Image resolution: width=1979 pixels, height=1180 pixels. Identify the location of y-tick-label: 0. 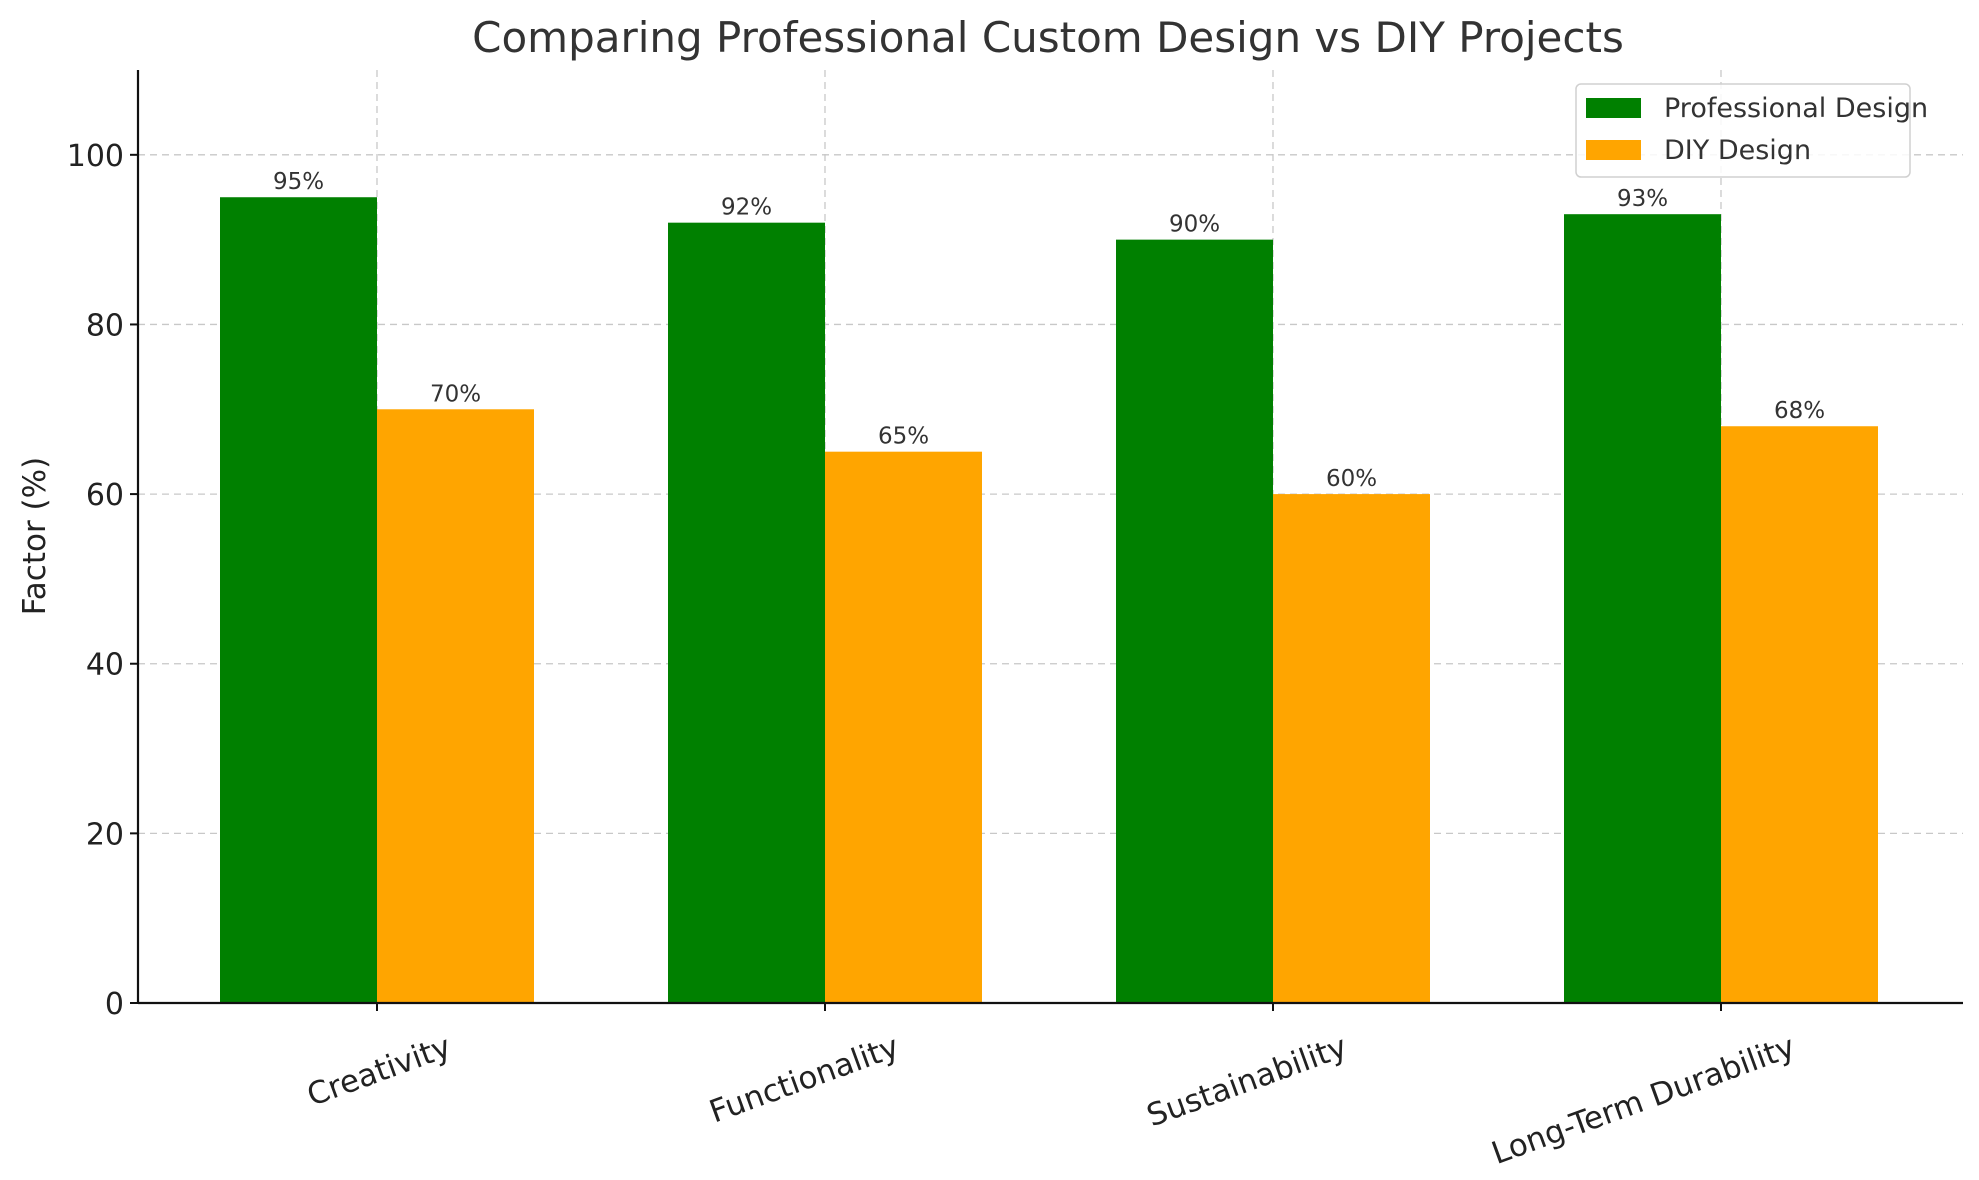
(114, 1004).